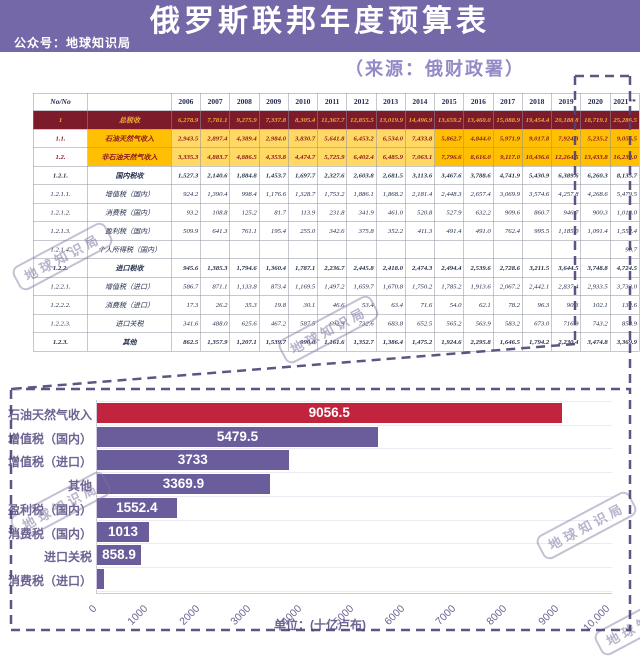  I want to click on value-cell: 9,017.8, so click(537, 138).